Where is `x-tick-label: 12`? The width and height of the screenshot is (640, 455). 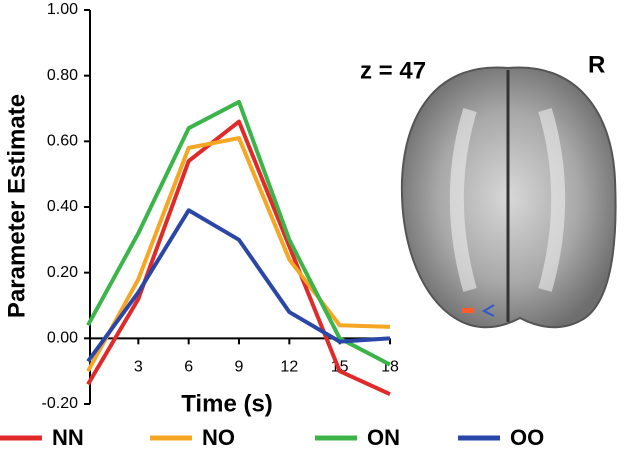 x-tick-label: 12 is located at coordinates (289, 367).